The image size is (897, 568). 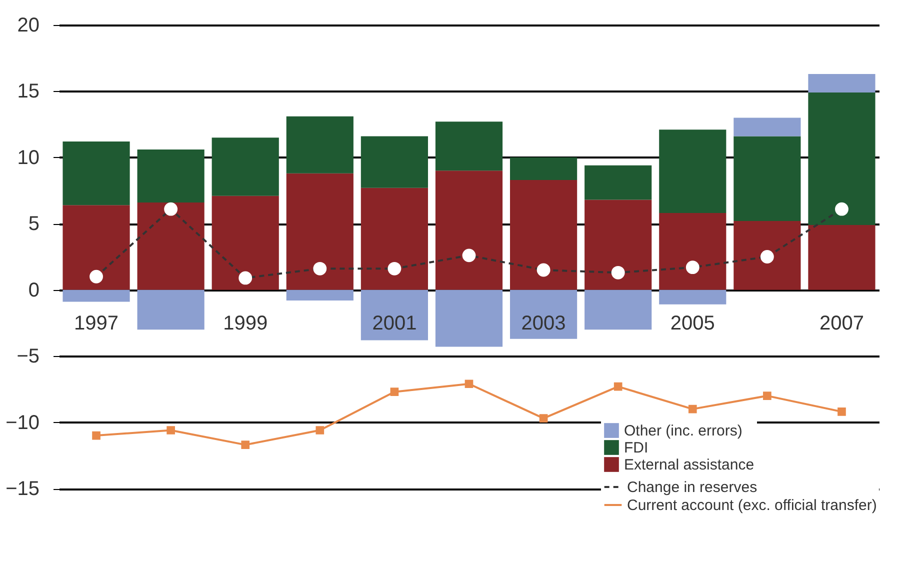 I want to click on y-tick-label: 5, so click(x=34, y=224).